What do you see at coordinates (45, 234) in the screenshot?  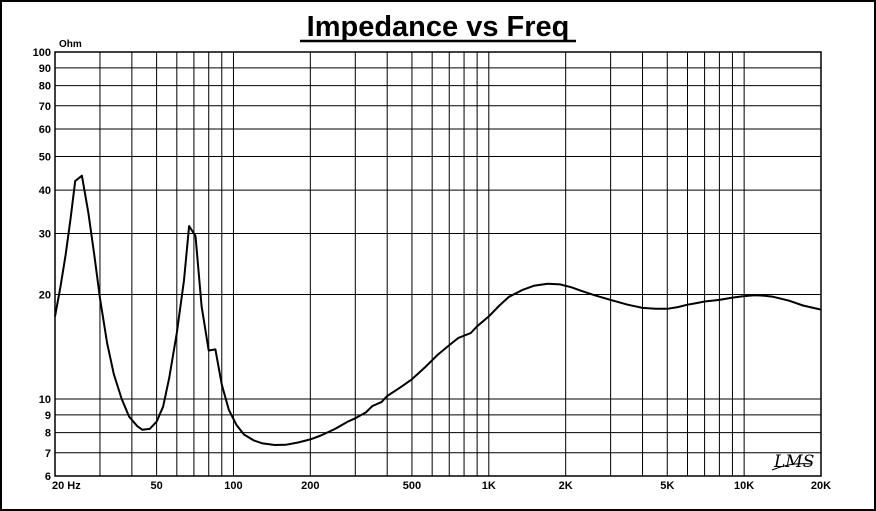 I see `y-tick-label: 30` at bounding box center [45, 234].